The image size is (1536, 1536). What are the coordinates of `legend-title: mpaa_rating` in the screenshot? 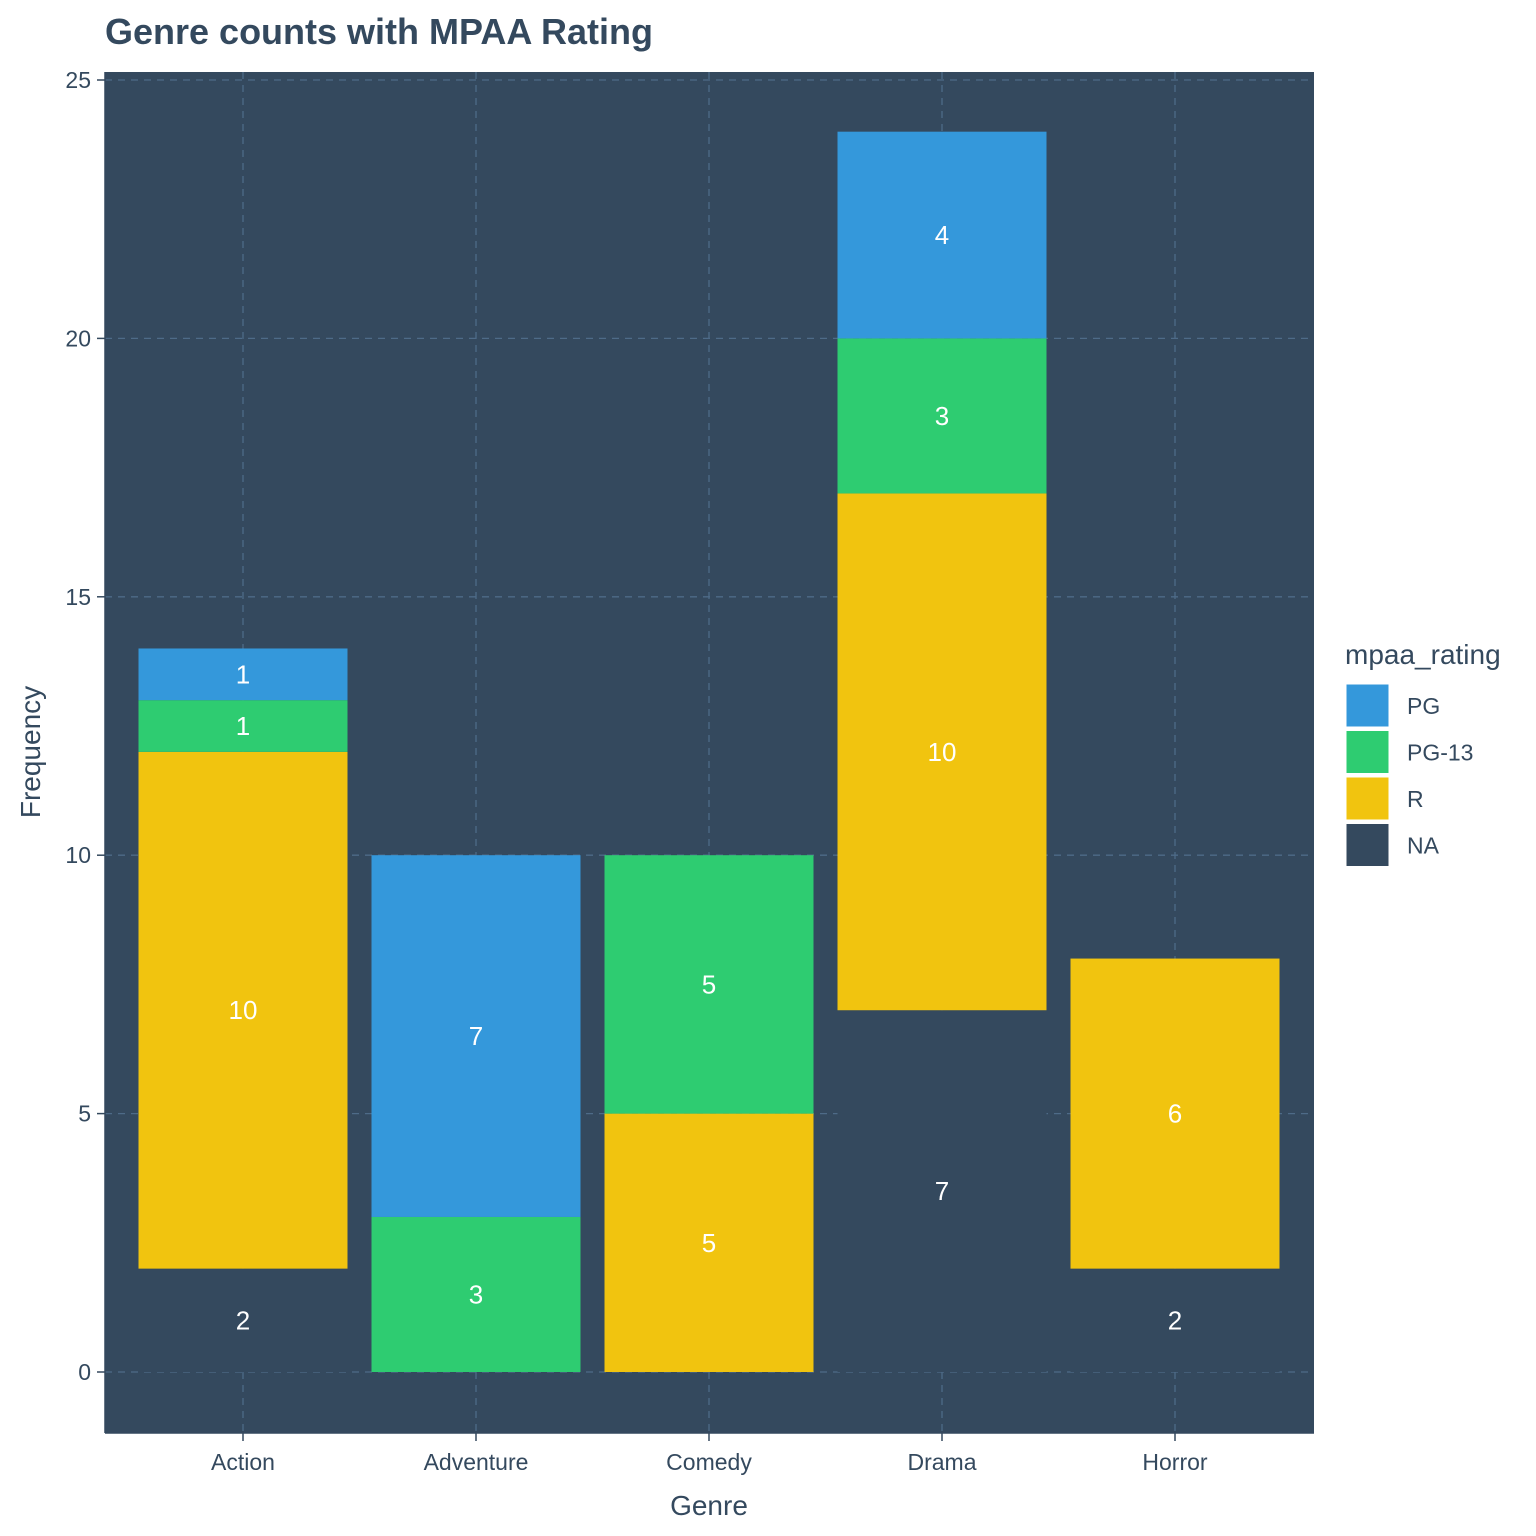 It's located at (1423, 654).